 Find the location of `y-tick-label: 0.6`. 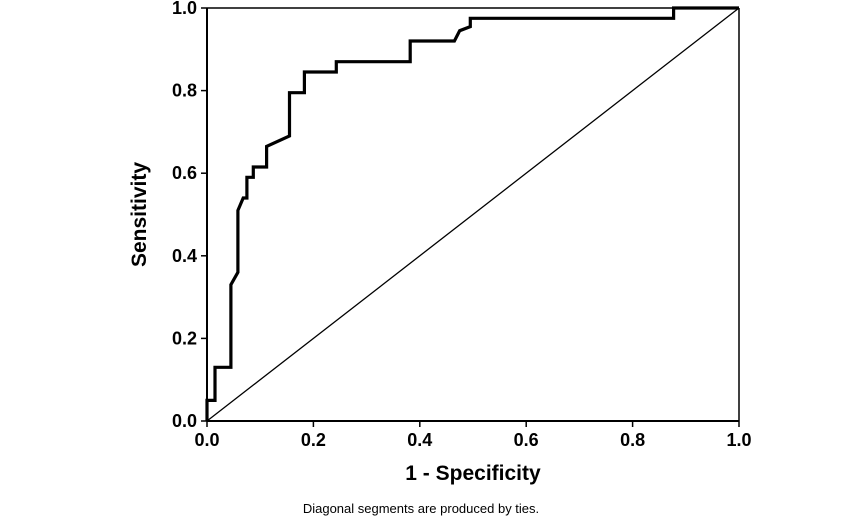

y-tick-label: 0.6 is located at coordinates (184, 173).